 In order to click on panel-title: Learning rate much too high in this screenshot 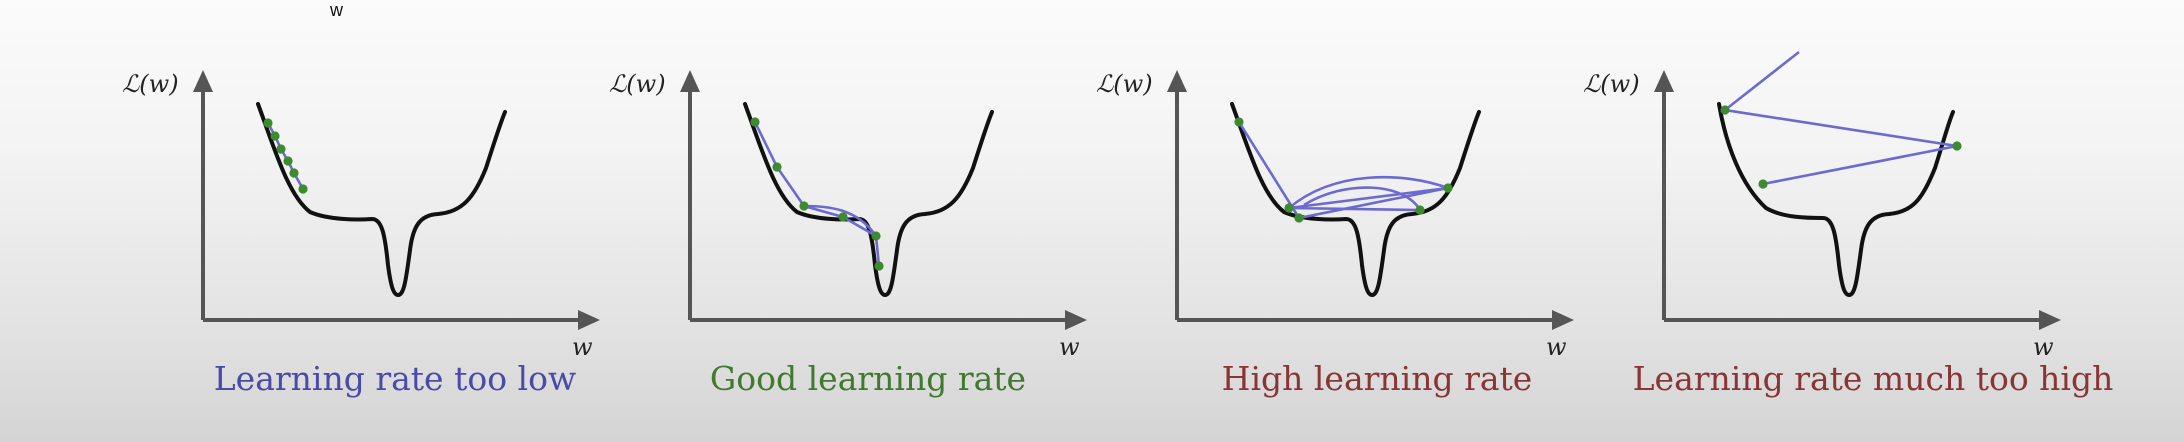, I will do `click(1873, 378)`.